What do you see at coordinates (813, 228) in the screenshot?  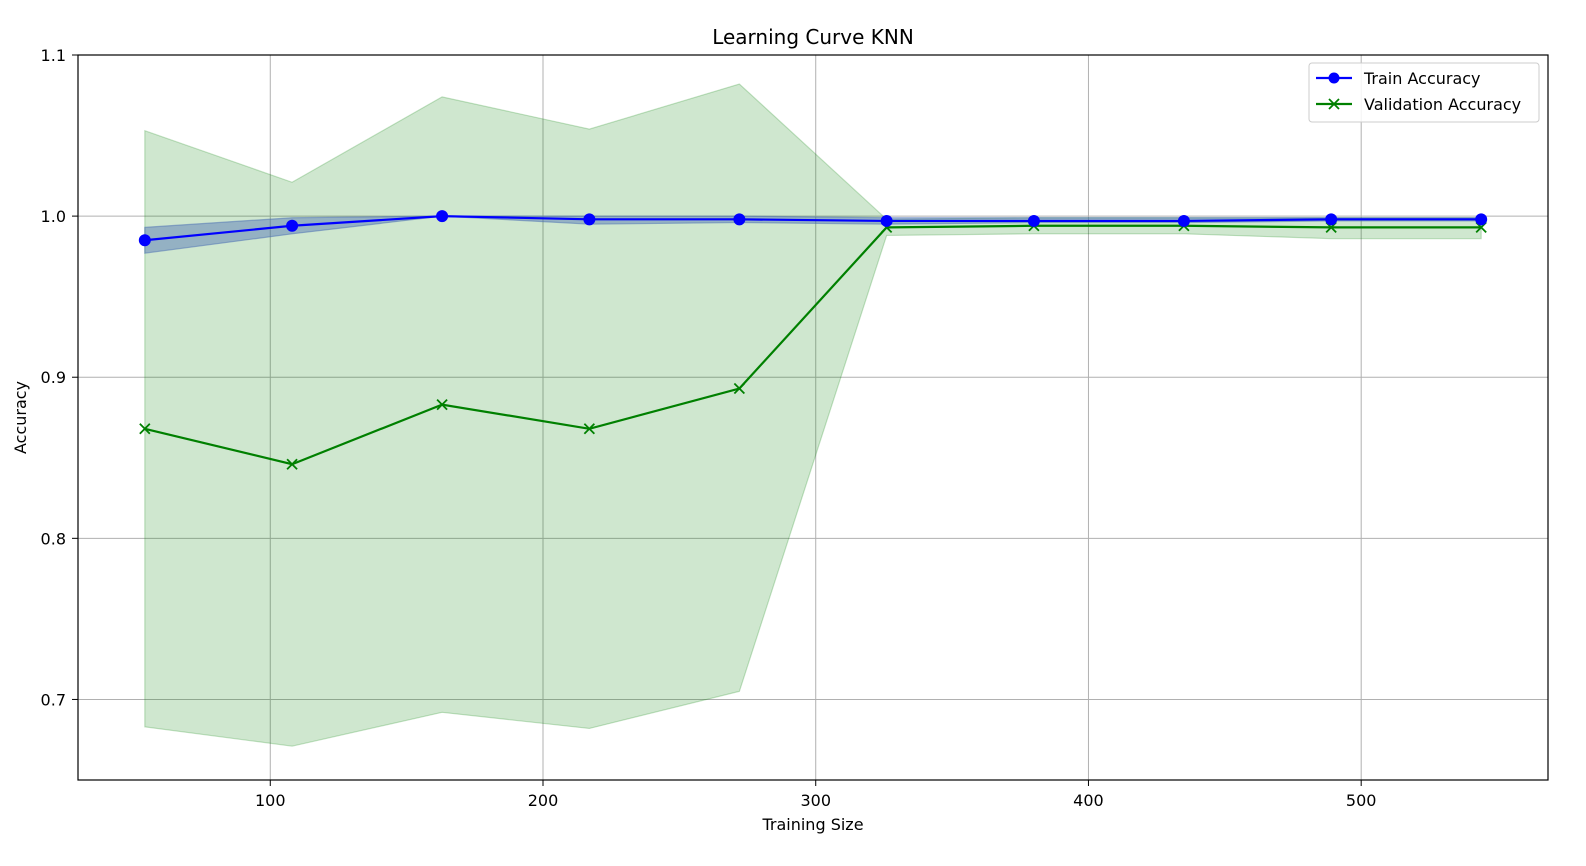 I see `train-accuracy-line` at bounding box center [813, 228].